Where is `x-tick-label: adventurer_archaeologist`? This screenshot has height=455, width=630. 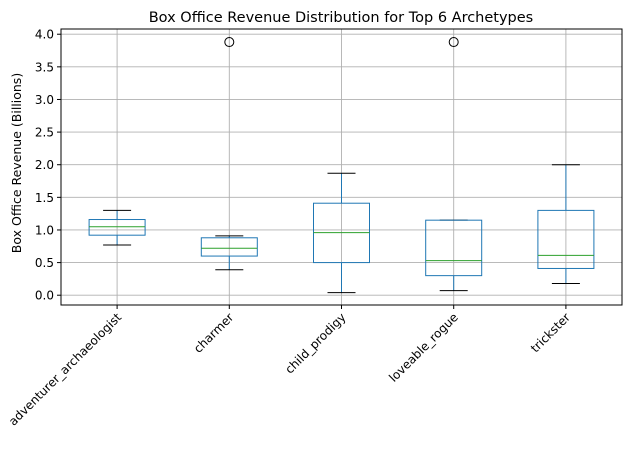
x-tick-label: adventurer_archaeologist is located at coordinates (65, 369).